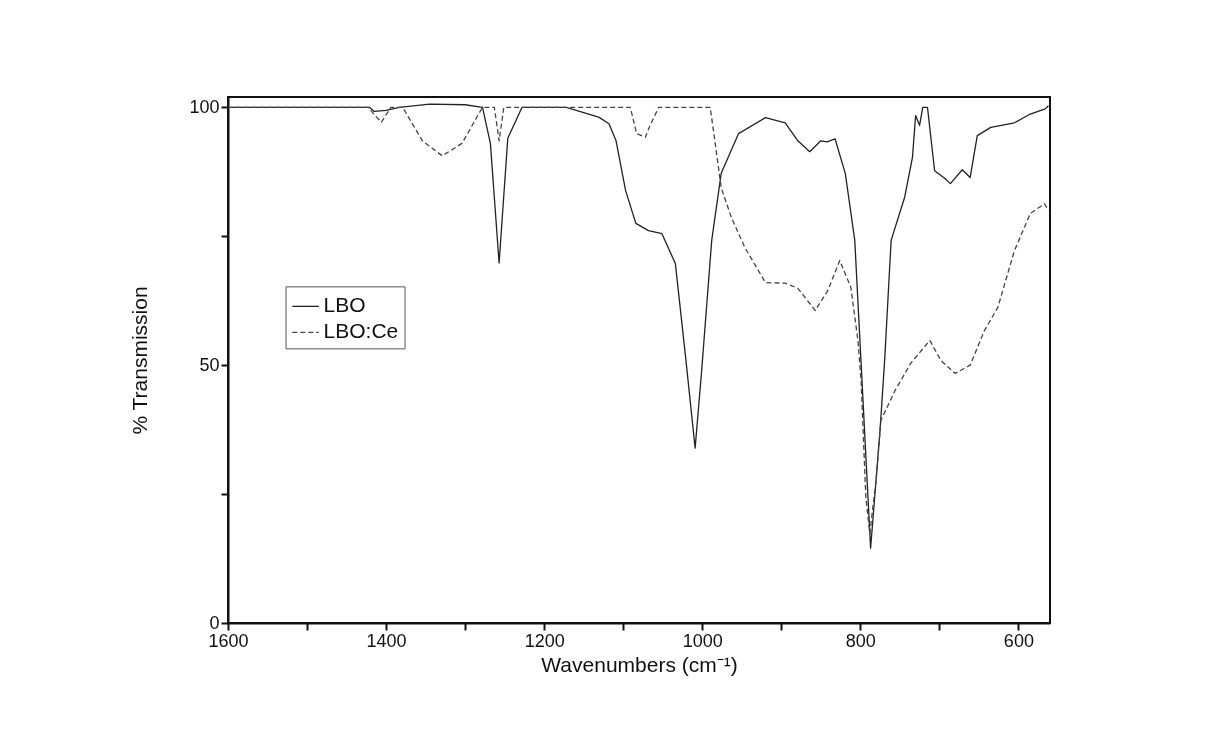 The image size is (1218, 740). What do you see at coordinates (204, 106) in the screenshot?
I see `y-tick-label: 100` at bounding box center [204, 106].